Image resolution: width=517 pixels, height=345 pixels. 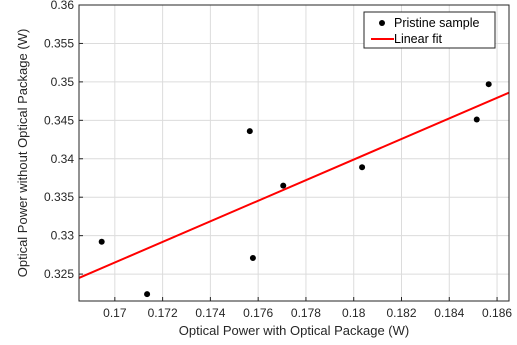 I want to click on y-axis-ticks: 0.325 0.33 0.335 0.34 0.345 0.35 0.355 0.36, so click(x=63, y=140).